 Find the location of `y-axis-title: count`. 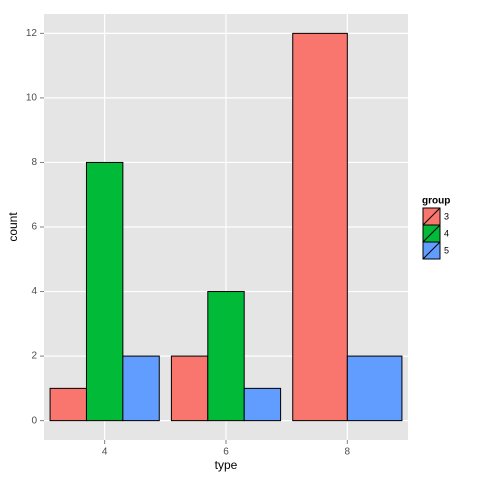

y-axis-title: count is located at coordinates (13, 227).